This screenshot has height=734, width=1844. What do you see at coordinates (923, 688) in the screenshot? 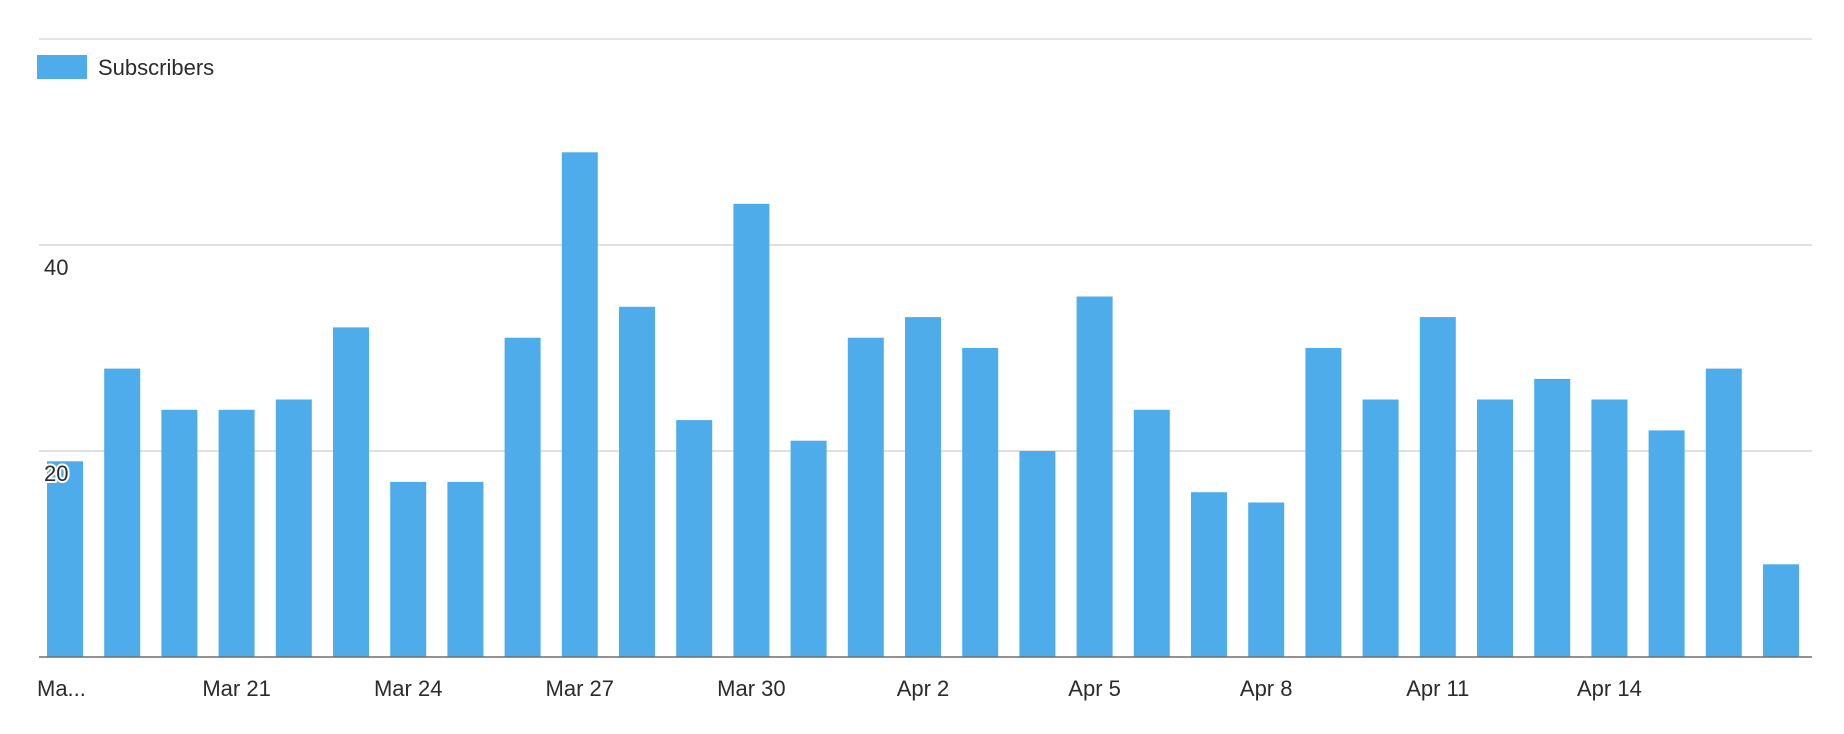
I see `x-tick-label: Apr 2` at bounding box center [923, 688].